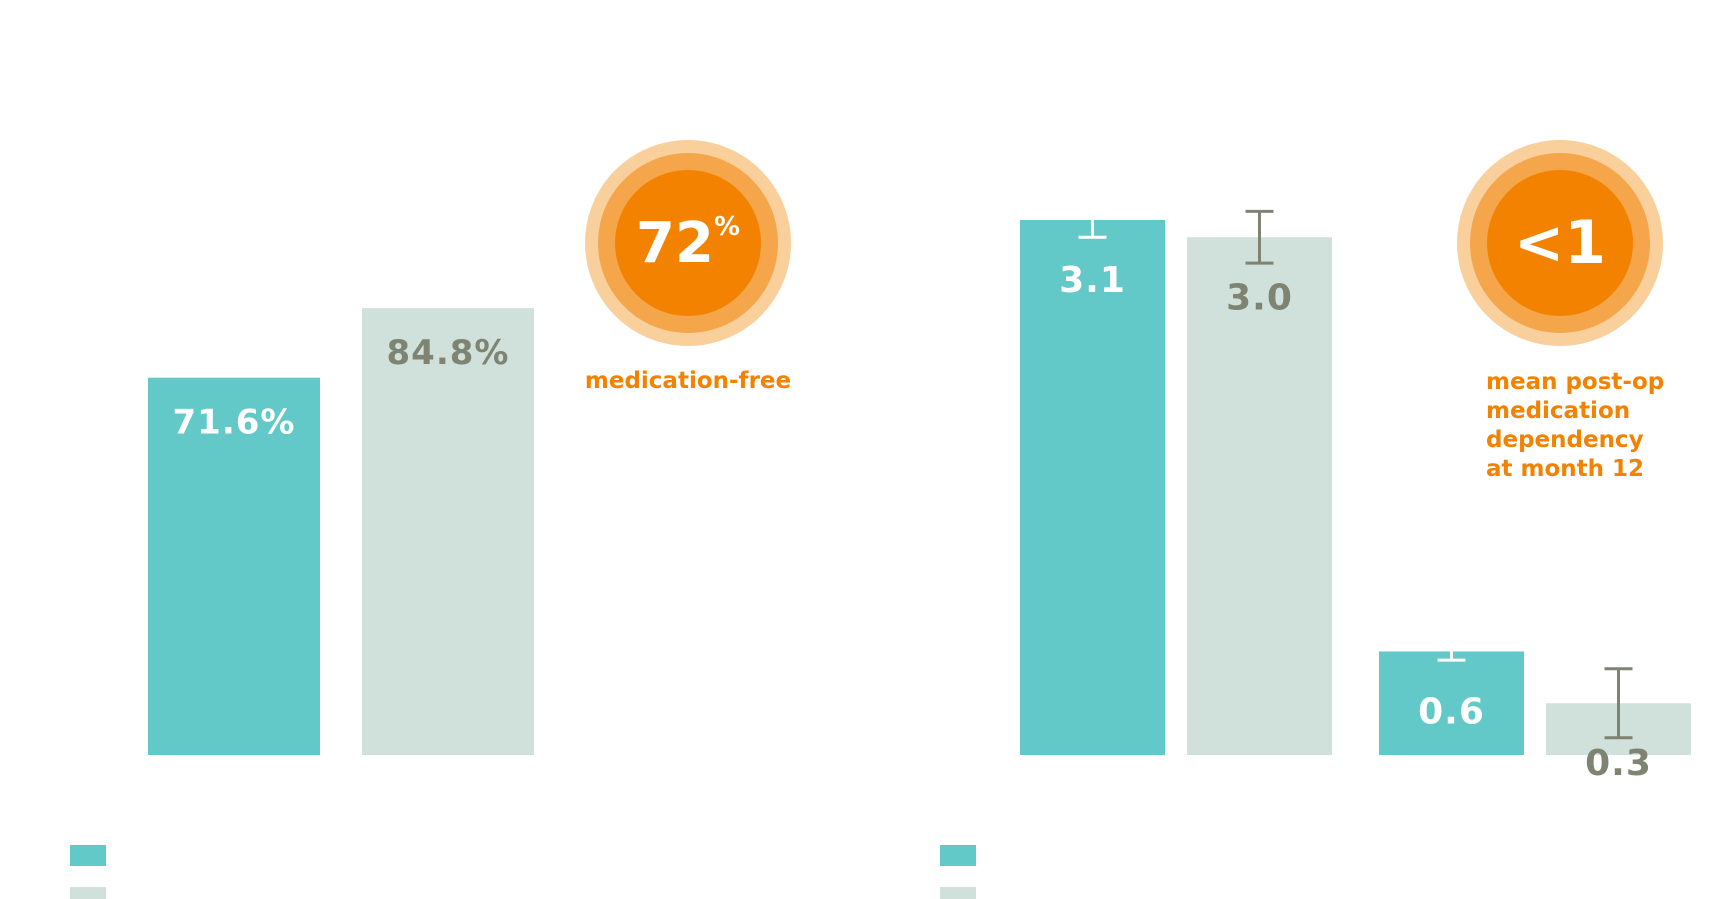  I want to click on data-label: 0.6, so click(1451, 711).